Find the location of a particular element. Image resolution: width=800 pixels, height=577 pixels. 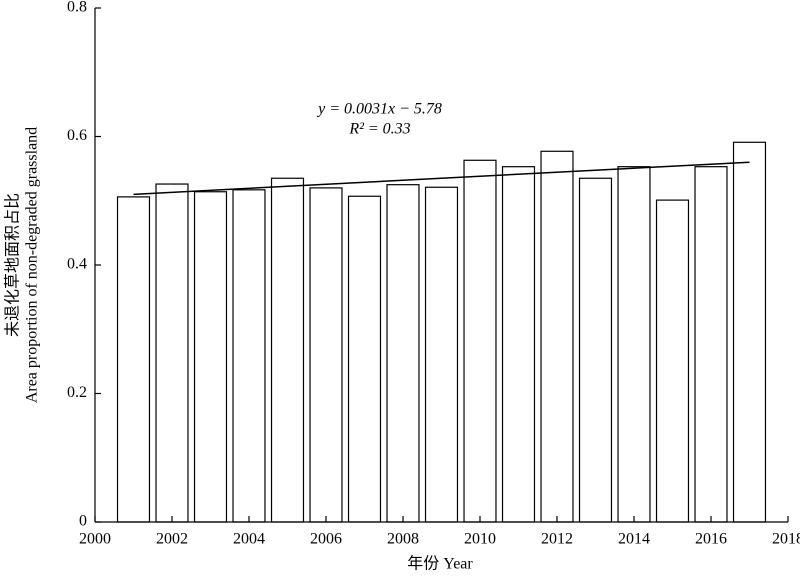

trend-line is located at coordinates (441, 178).